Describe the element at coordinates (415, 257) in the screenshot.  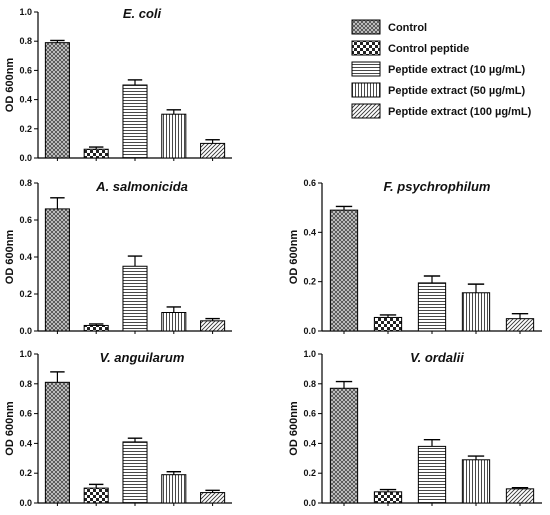
I see `chart-panel: 0.0 0.2 0.4 0.6 OD 600nm F. psychrophilum` at that location.